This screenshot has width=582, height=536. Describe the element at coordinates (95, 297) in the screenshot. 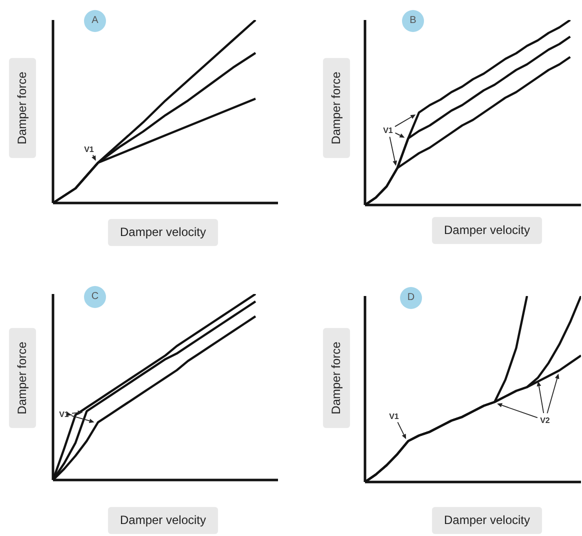

I see `chart-title: C` at that location.